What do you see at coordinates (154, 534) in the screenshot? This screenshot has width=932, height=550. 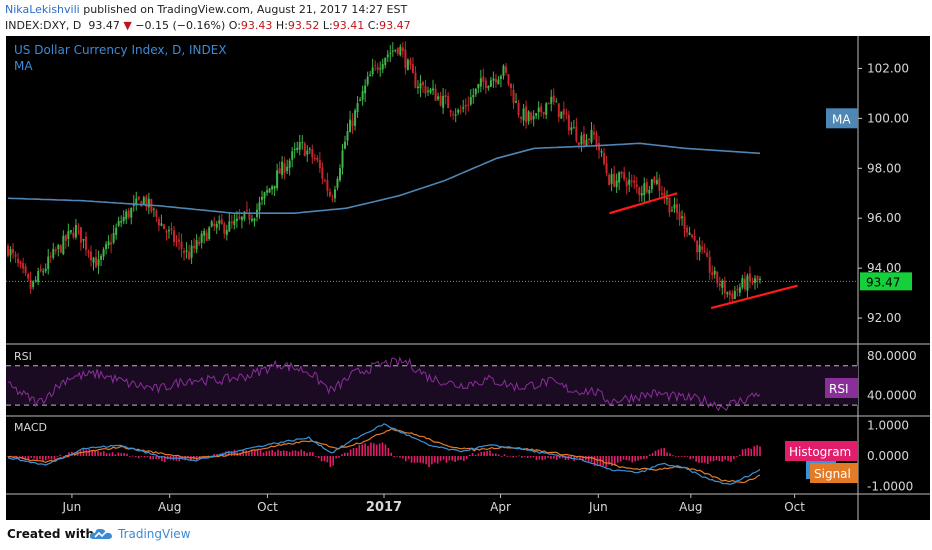 I see `tradingview-brand: TradingView` at bounding box center [154, 534].